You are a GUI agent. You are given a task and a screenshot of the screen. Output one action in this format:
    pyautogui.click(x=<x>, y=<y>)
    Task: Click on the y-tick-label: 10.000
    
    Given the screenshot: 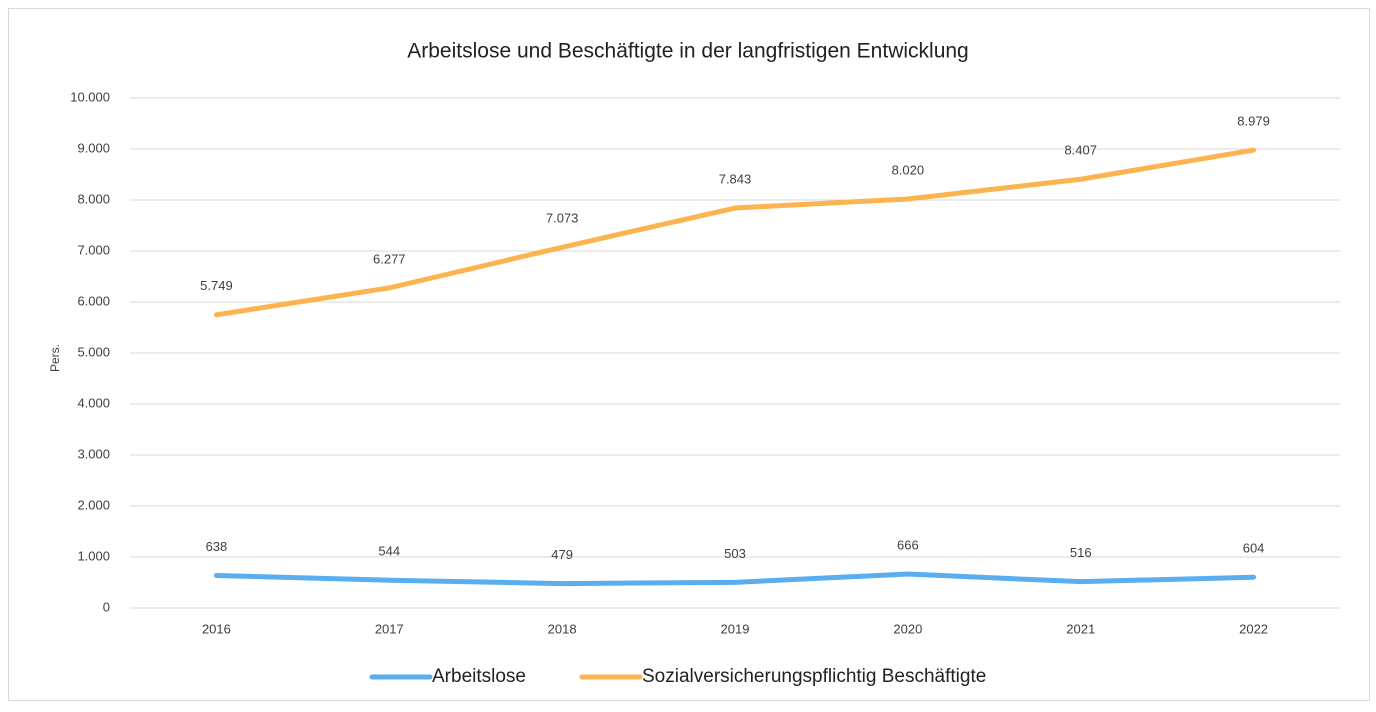 What is the action you would take?
    pyautogui.click(x=90, y=96)
    